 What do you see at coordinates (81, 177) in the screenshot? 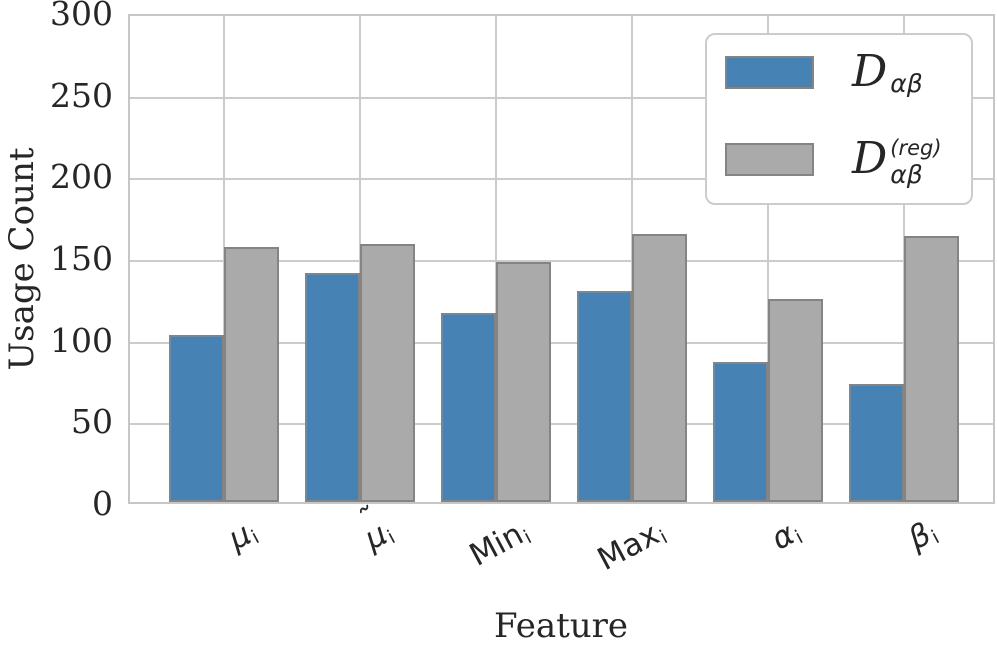
I see `y-tick-label-200: 200` at bounding box center [81, 177].